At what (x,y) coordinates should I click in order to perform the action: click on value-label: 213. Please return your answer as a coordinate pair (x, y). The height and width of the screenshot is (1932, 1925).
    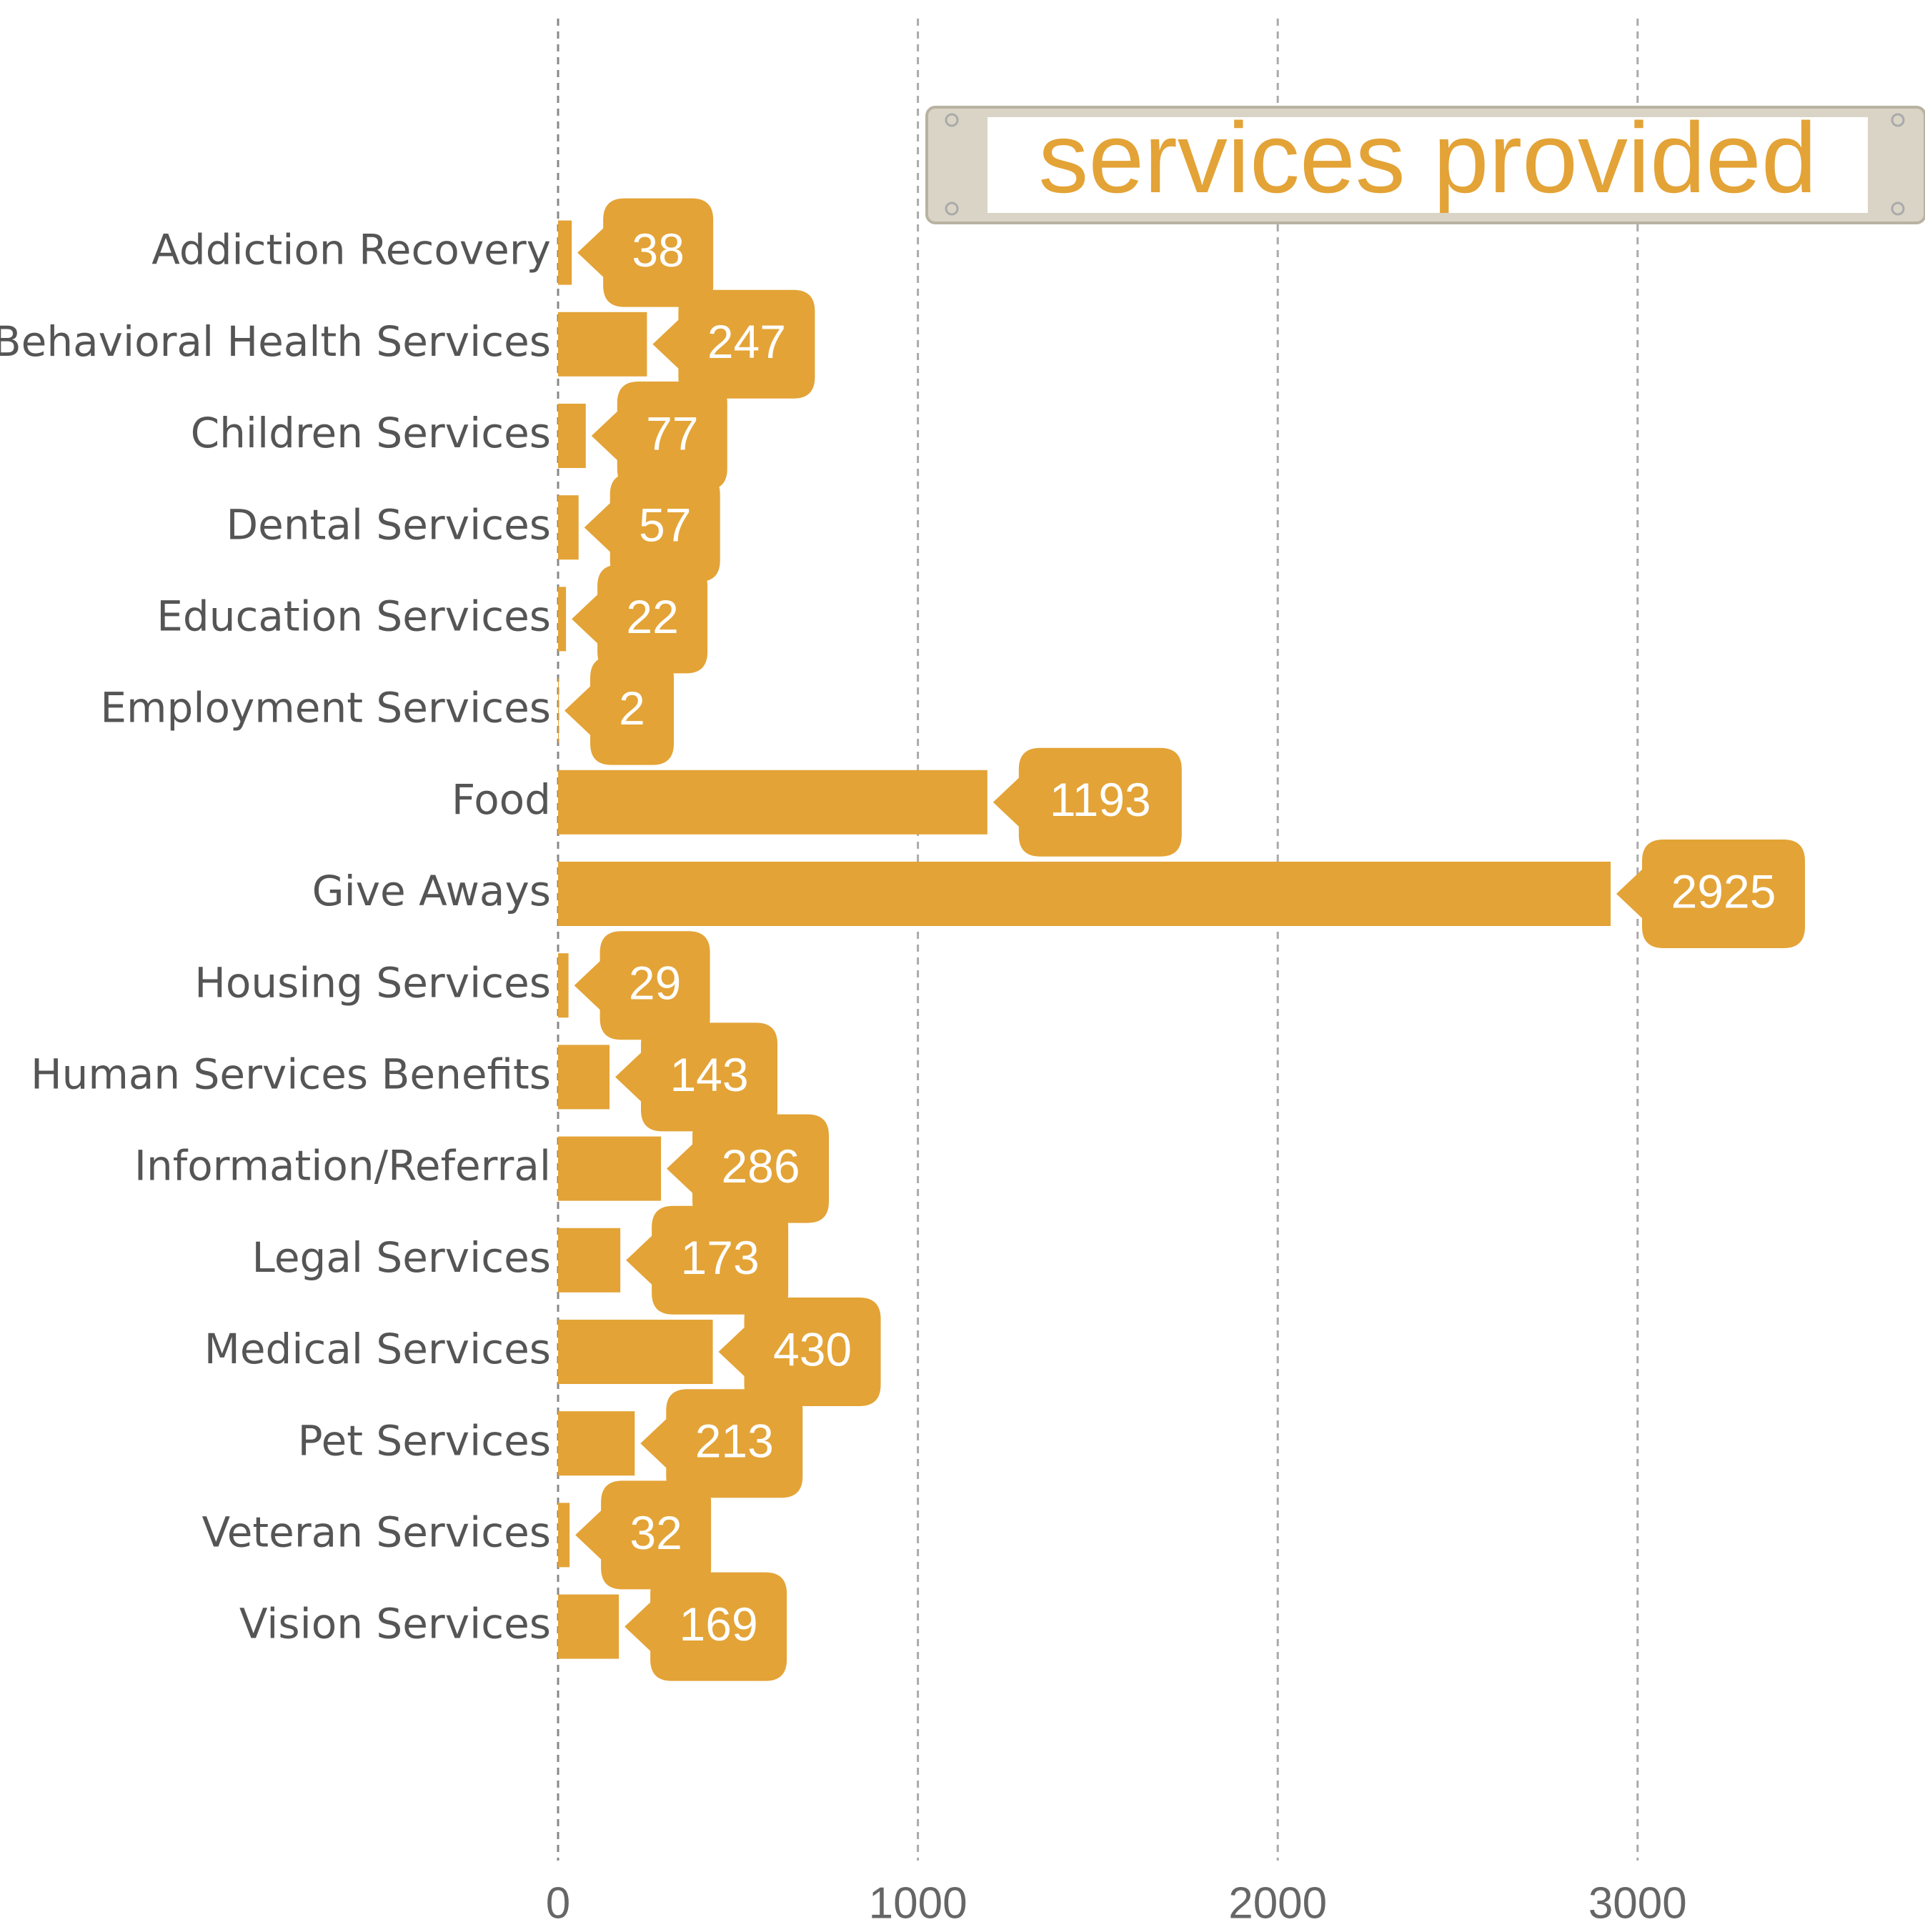
    Looking at the image, I should click on (734, 1441).